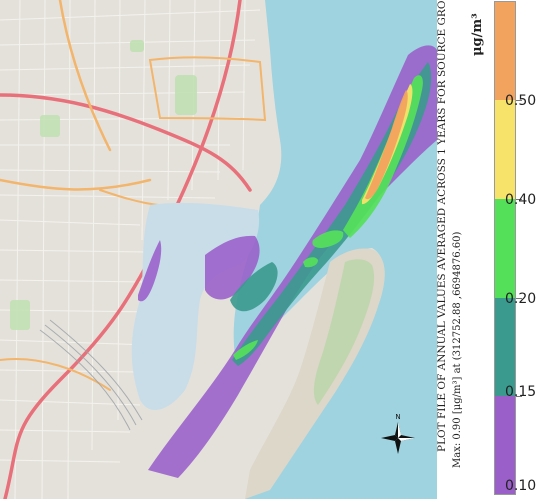 This screenshot has height=499, width=550. What do you see at coordinates (254, 287) in the screenshot?
I see `plume-band-015-lobe` at bounding box center [254, 287].